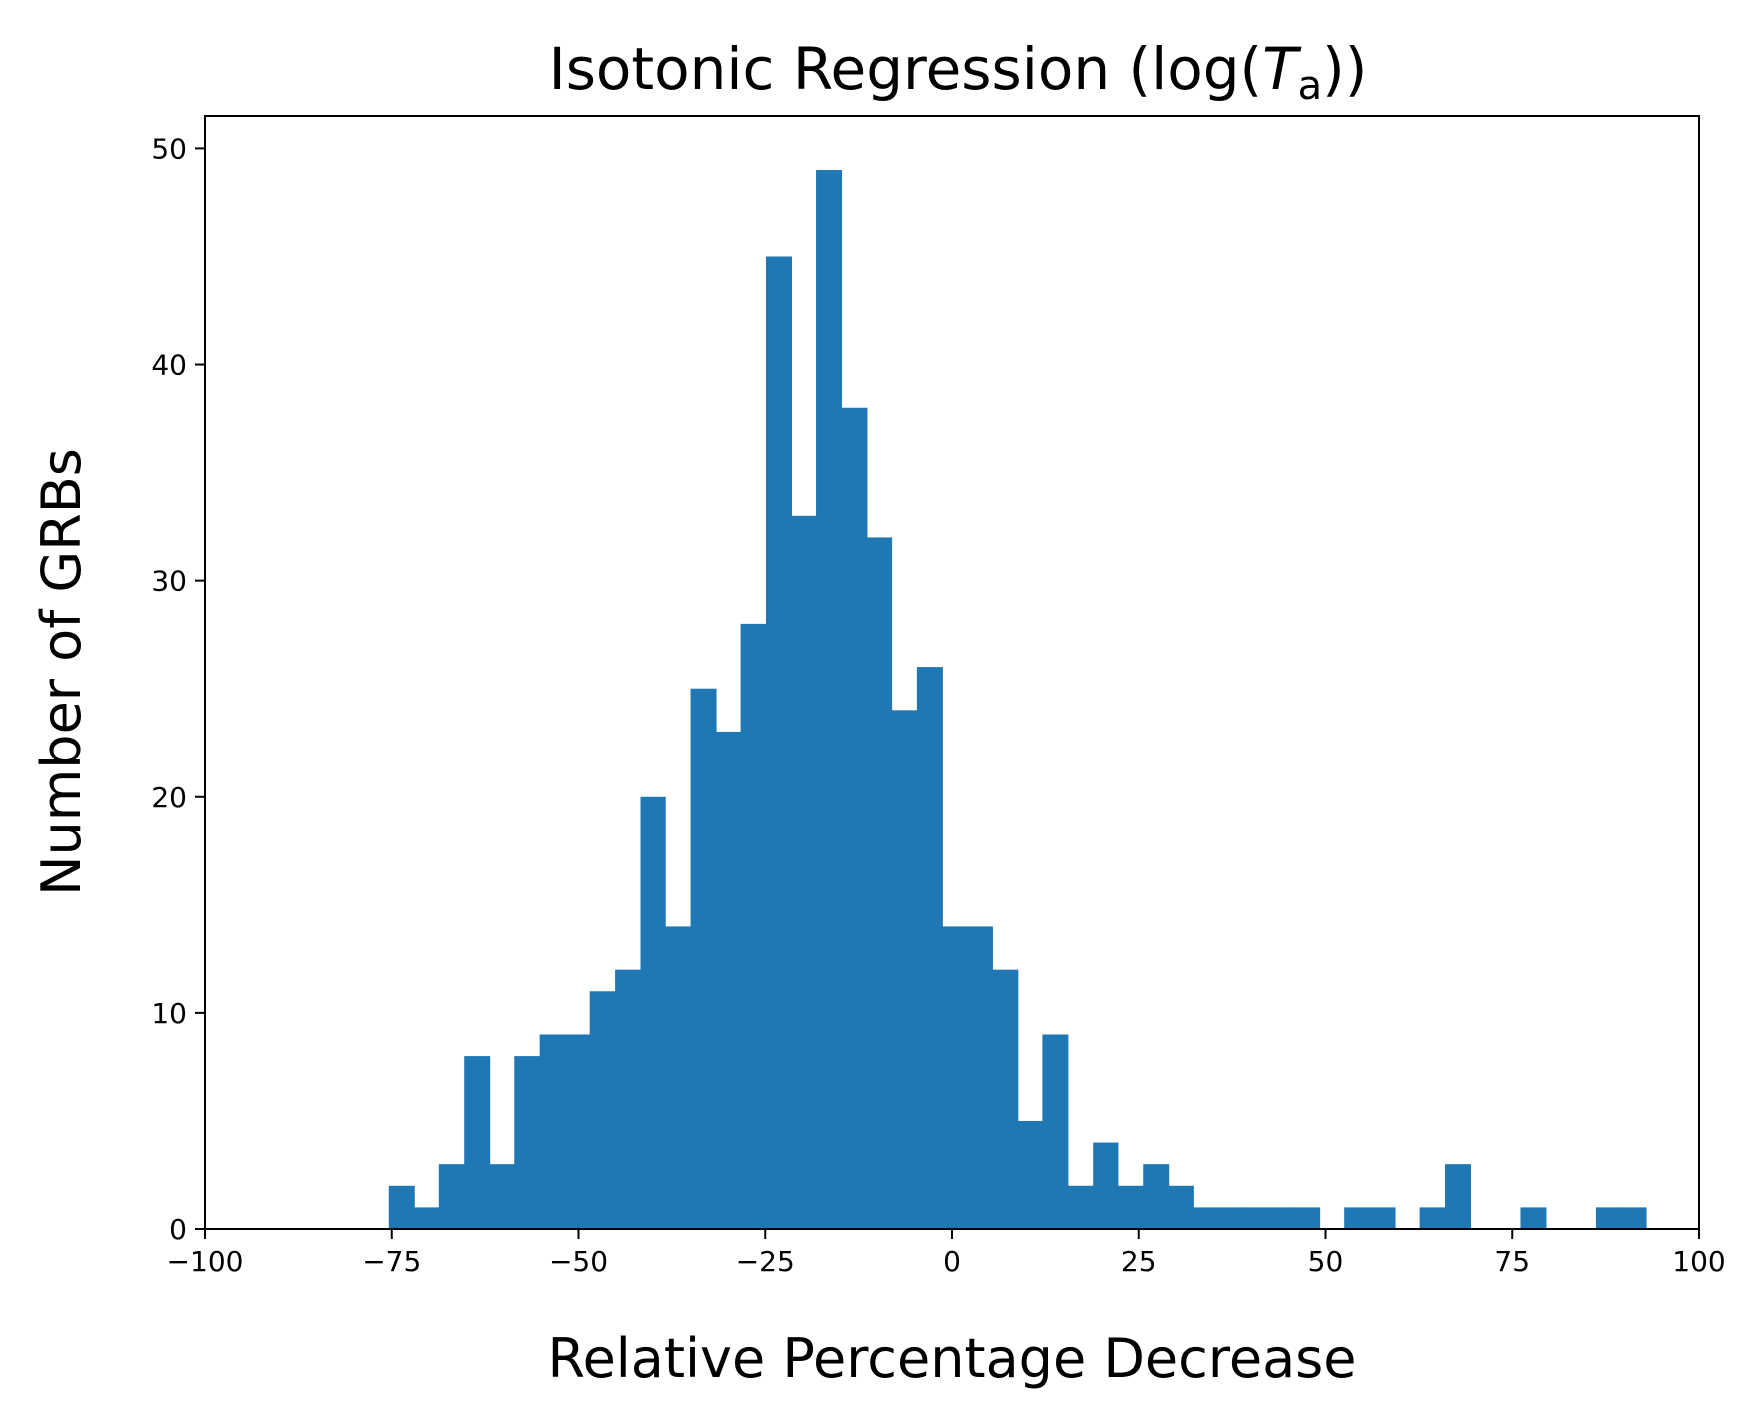 The width and height of the screenshot is (1762, 1419). Describe the element at coordinates (765, 1261) in the screenshot. I see `x-tick-label: −25` at that location.